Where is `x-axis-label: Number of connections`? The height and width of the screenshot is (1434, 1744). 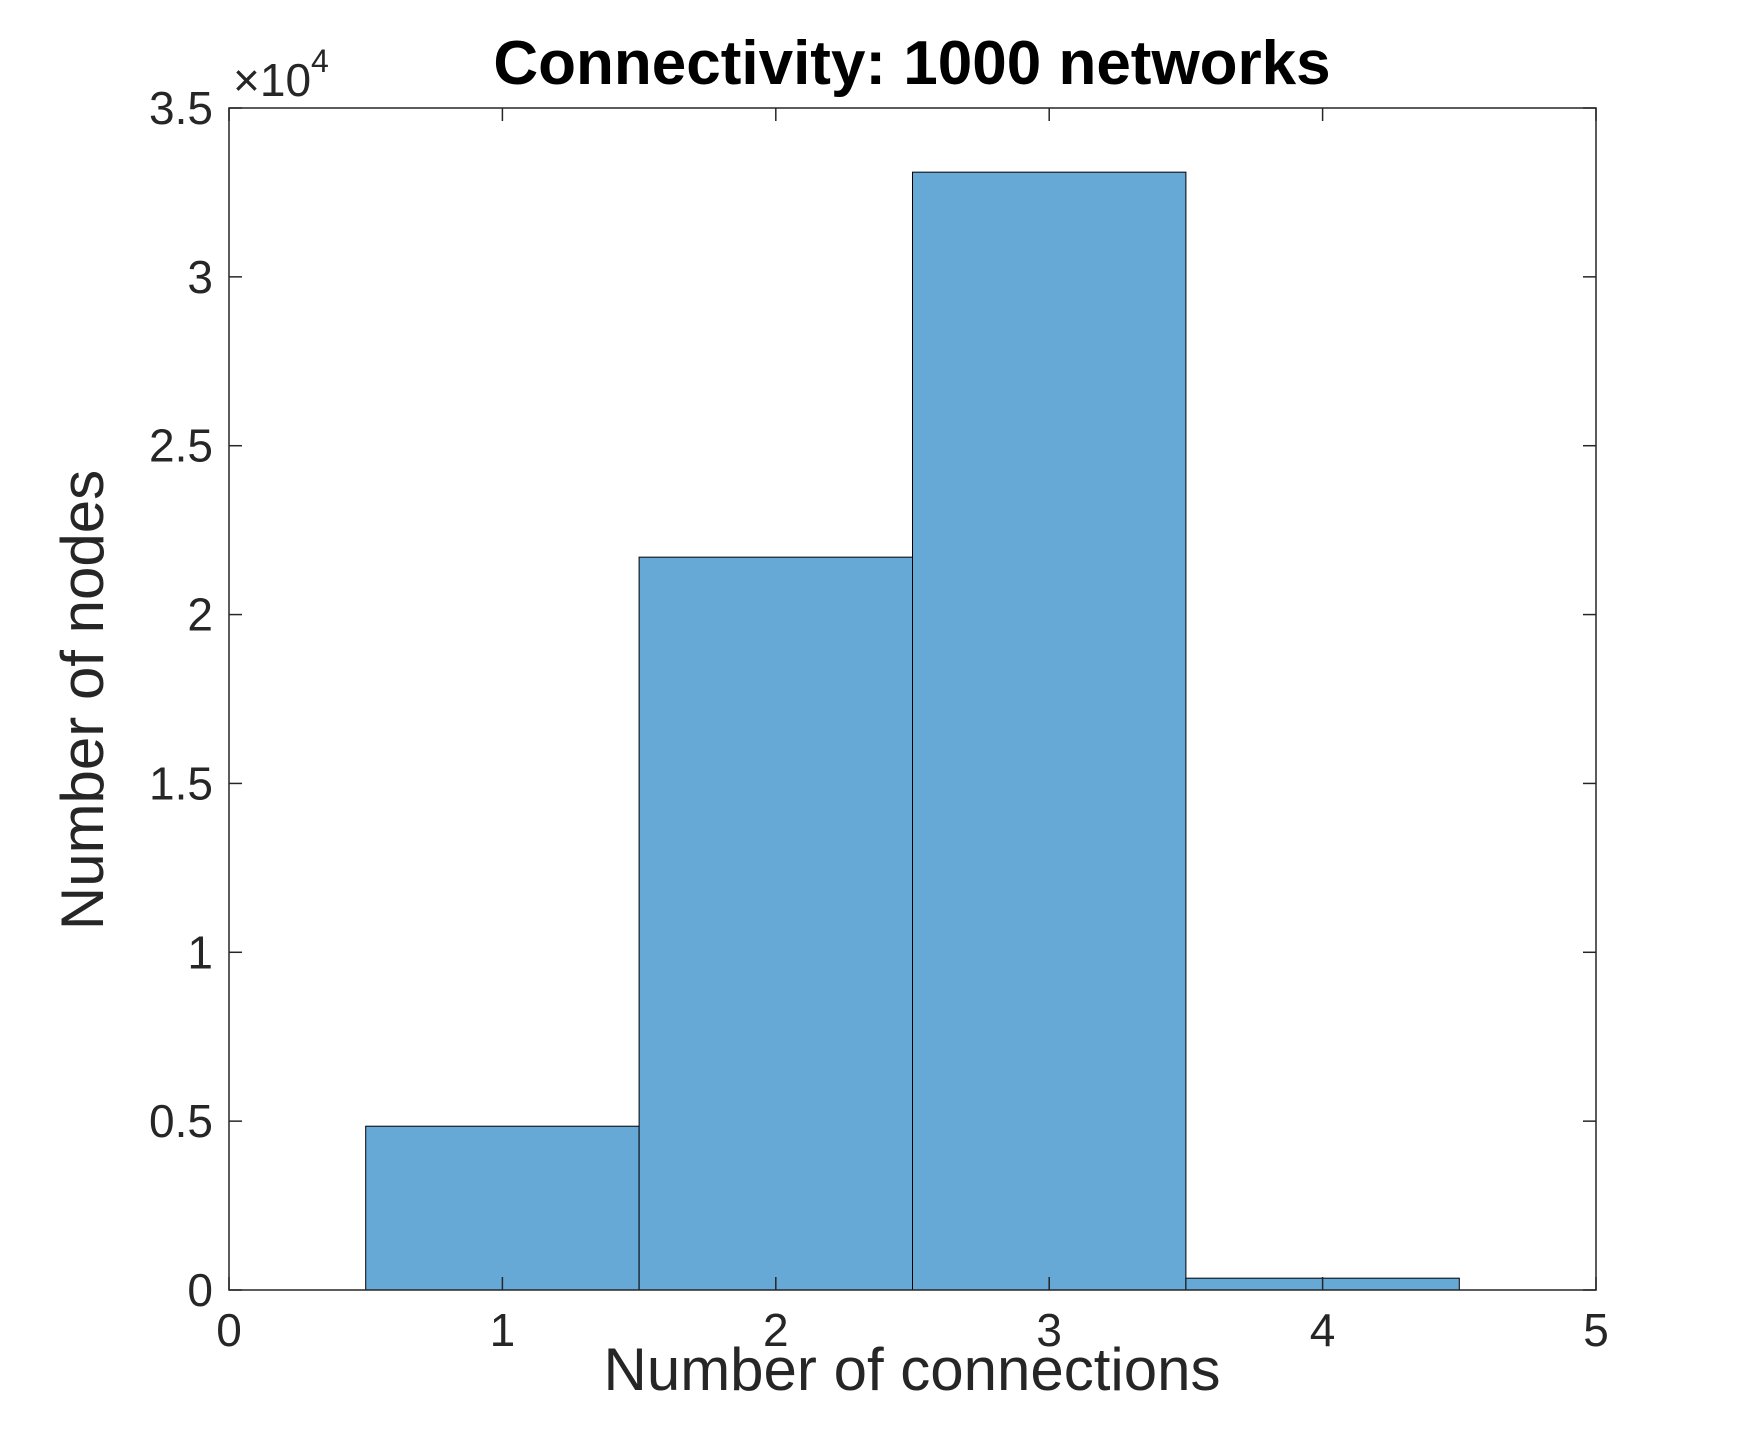 x-axis-label: Number of connections is located at coordinates (912, 1369).